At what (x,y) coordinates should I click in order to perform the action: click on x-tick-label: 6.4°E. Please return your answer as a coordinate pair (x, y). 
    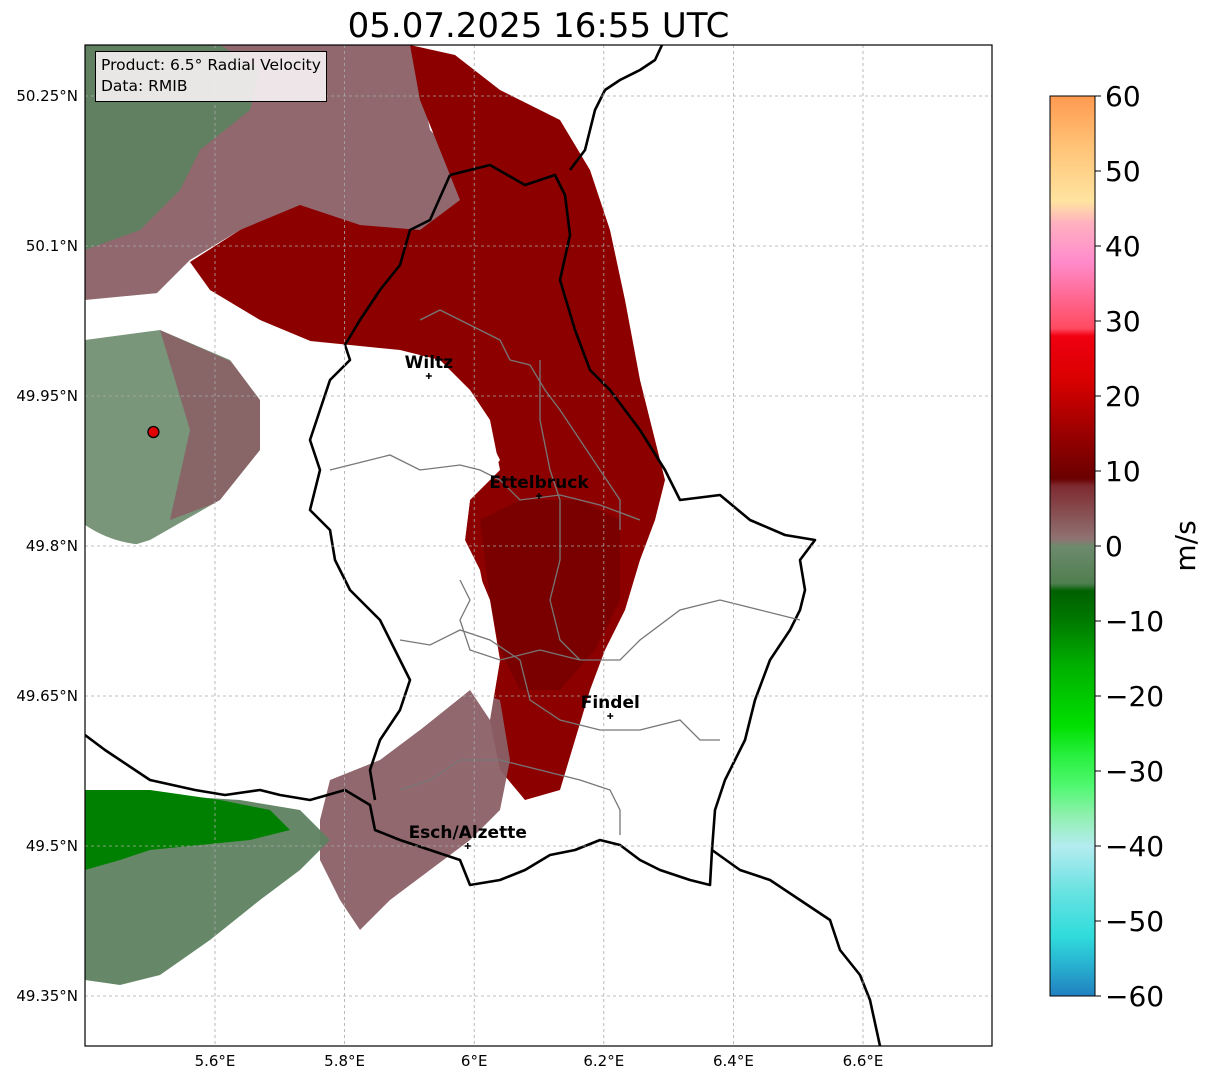
    Looking at the image, I should click on (733, 1061).